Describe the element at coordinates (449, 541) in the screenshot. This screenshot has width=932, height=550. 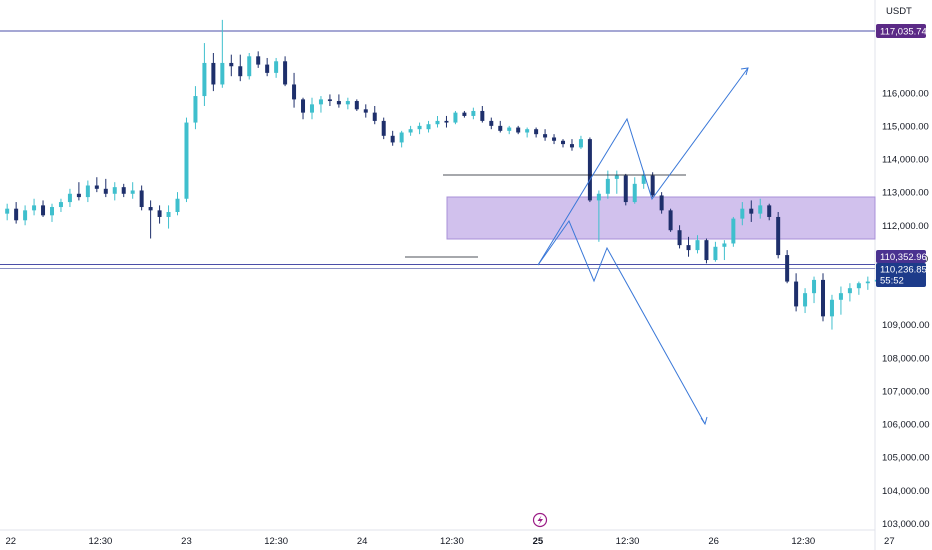
I see `time-axis: 22 12:30 23 12:30 24 12:30 25 12:30 26 12:30 27` at that location.